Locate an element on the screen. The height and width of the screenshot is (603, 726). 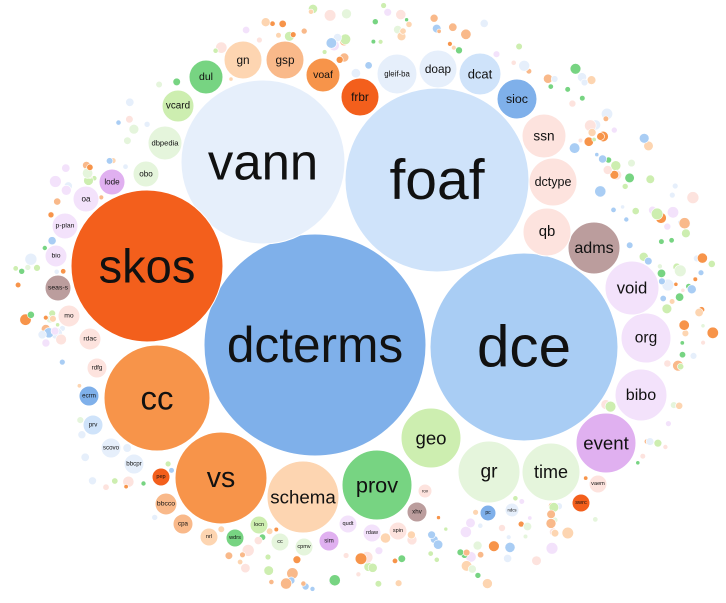
bubble-cc: cc is located at coordinates (157, 398).